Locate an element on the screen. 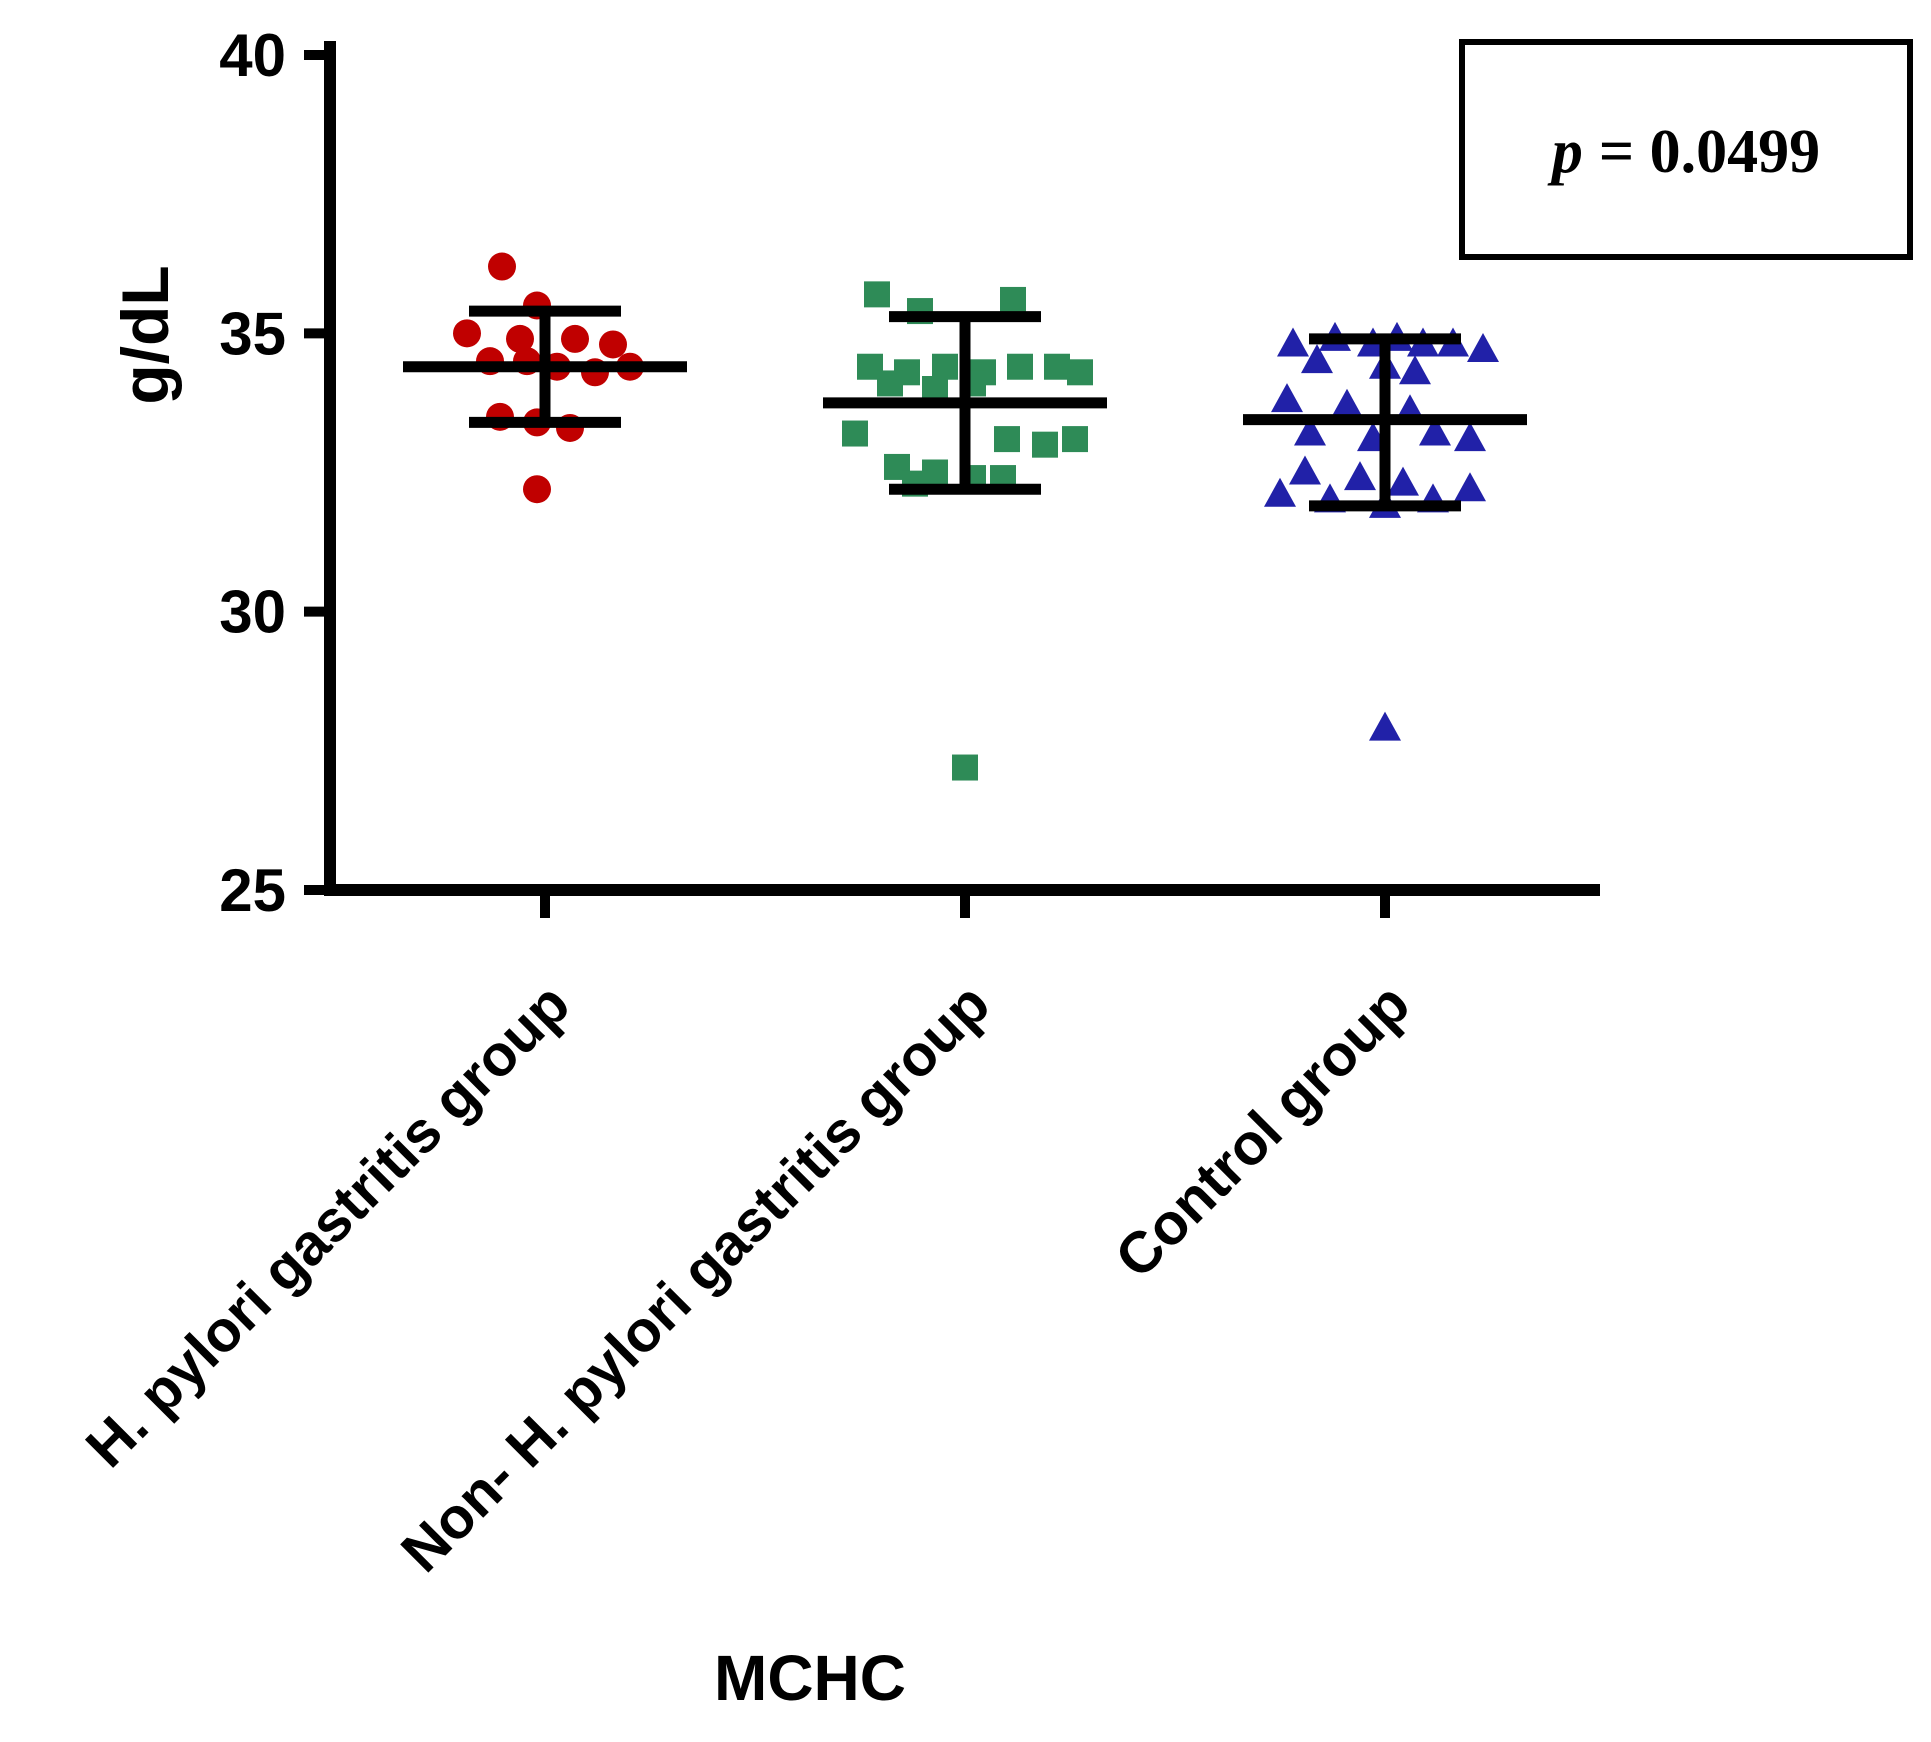 This screenshot has height=1742, width=1931. x-group-label: H. pylori gastritis group is located at coordinates (328, 1225).